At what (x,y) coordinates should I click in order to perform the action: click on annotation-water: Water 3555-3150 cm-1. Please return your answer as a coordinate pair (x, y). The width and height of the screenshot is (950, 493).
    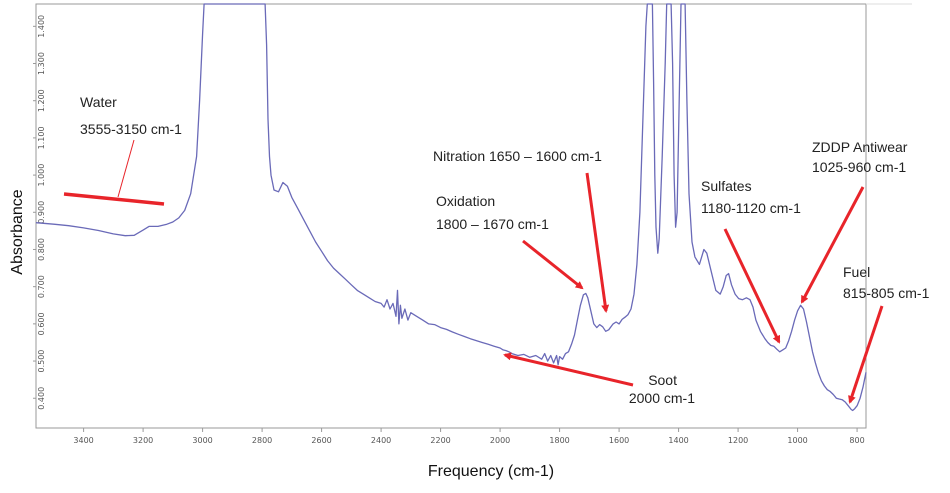
    Looking at the image, I should click on (122, 150).